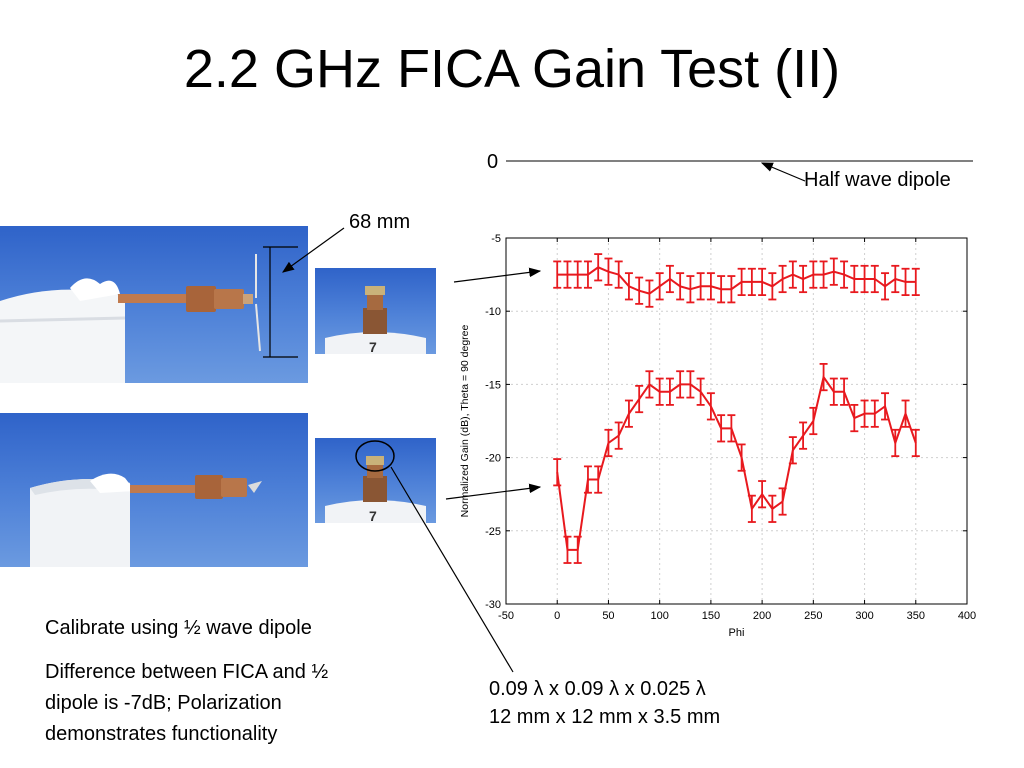 Image resolution: width=1024 pixels, height=768 pixels. I want to click on x-tick-label: 150, so click(711, 616).